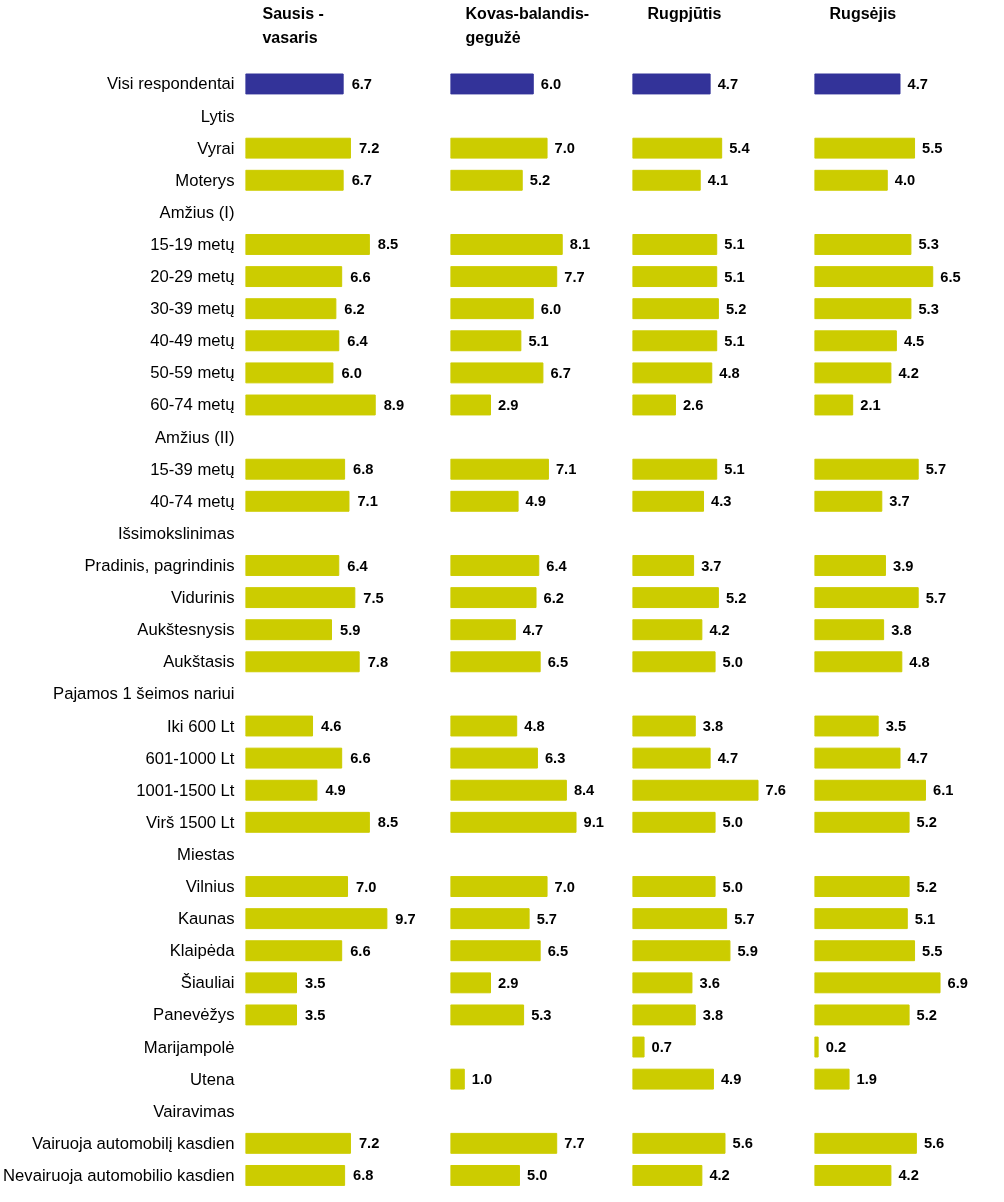 This screenshot has width=1004, height=1202. I want to click on chart-title: Rugsėjis, so click(863, 13).